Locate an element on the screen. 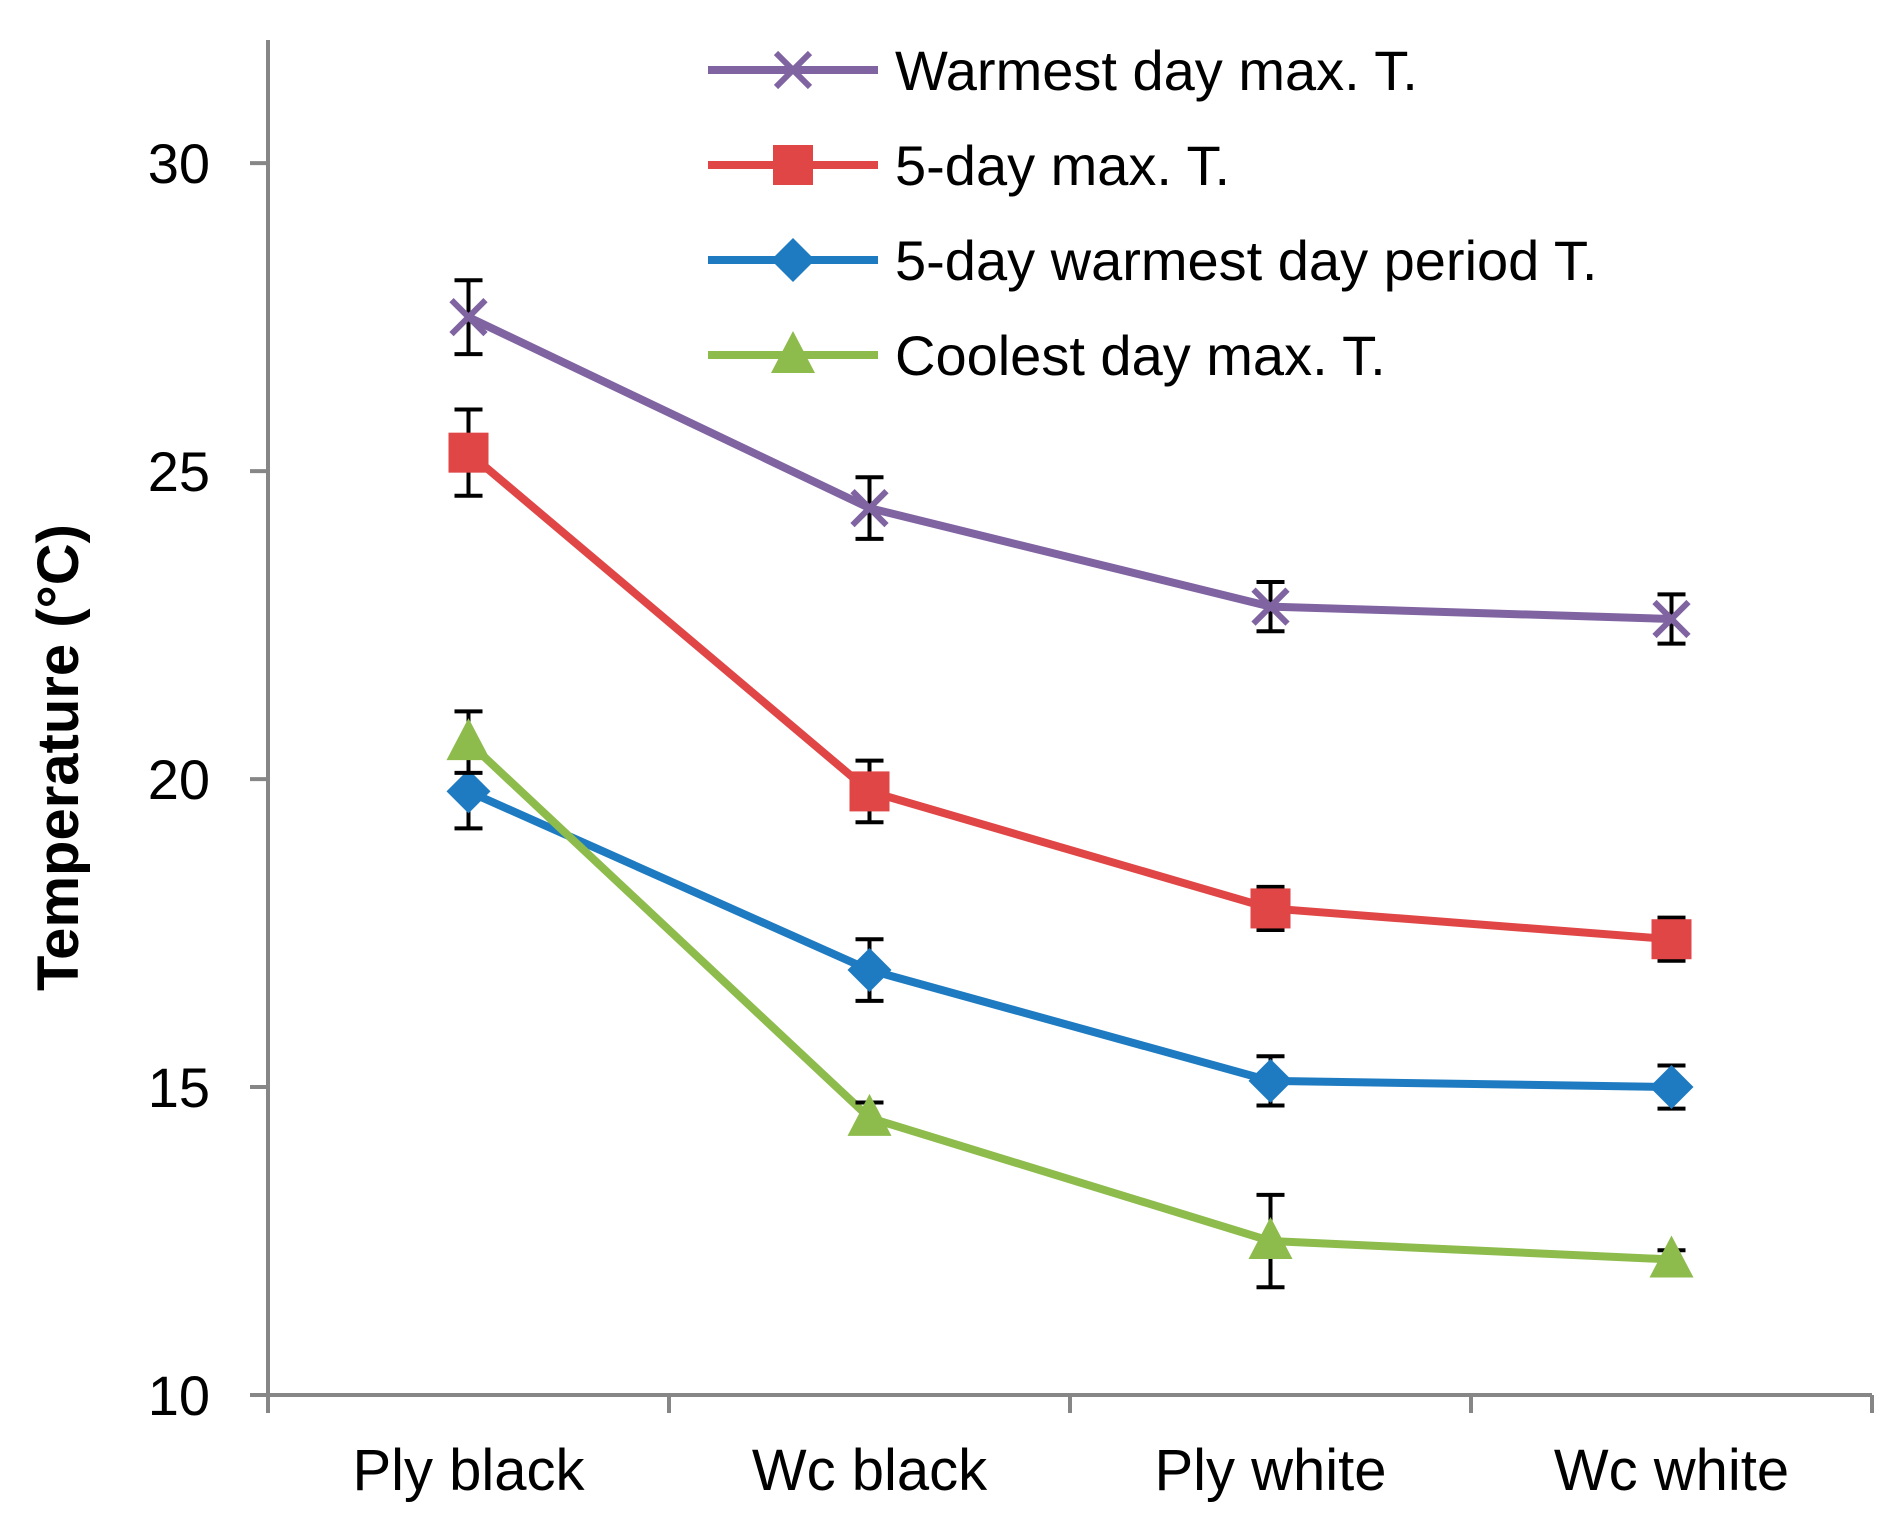 This screenshot has width=1882, height=1525. legend-label: Warmest day max. T. is located at coordinates (1156, 70).